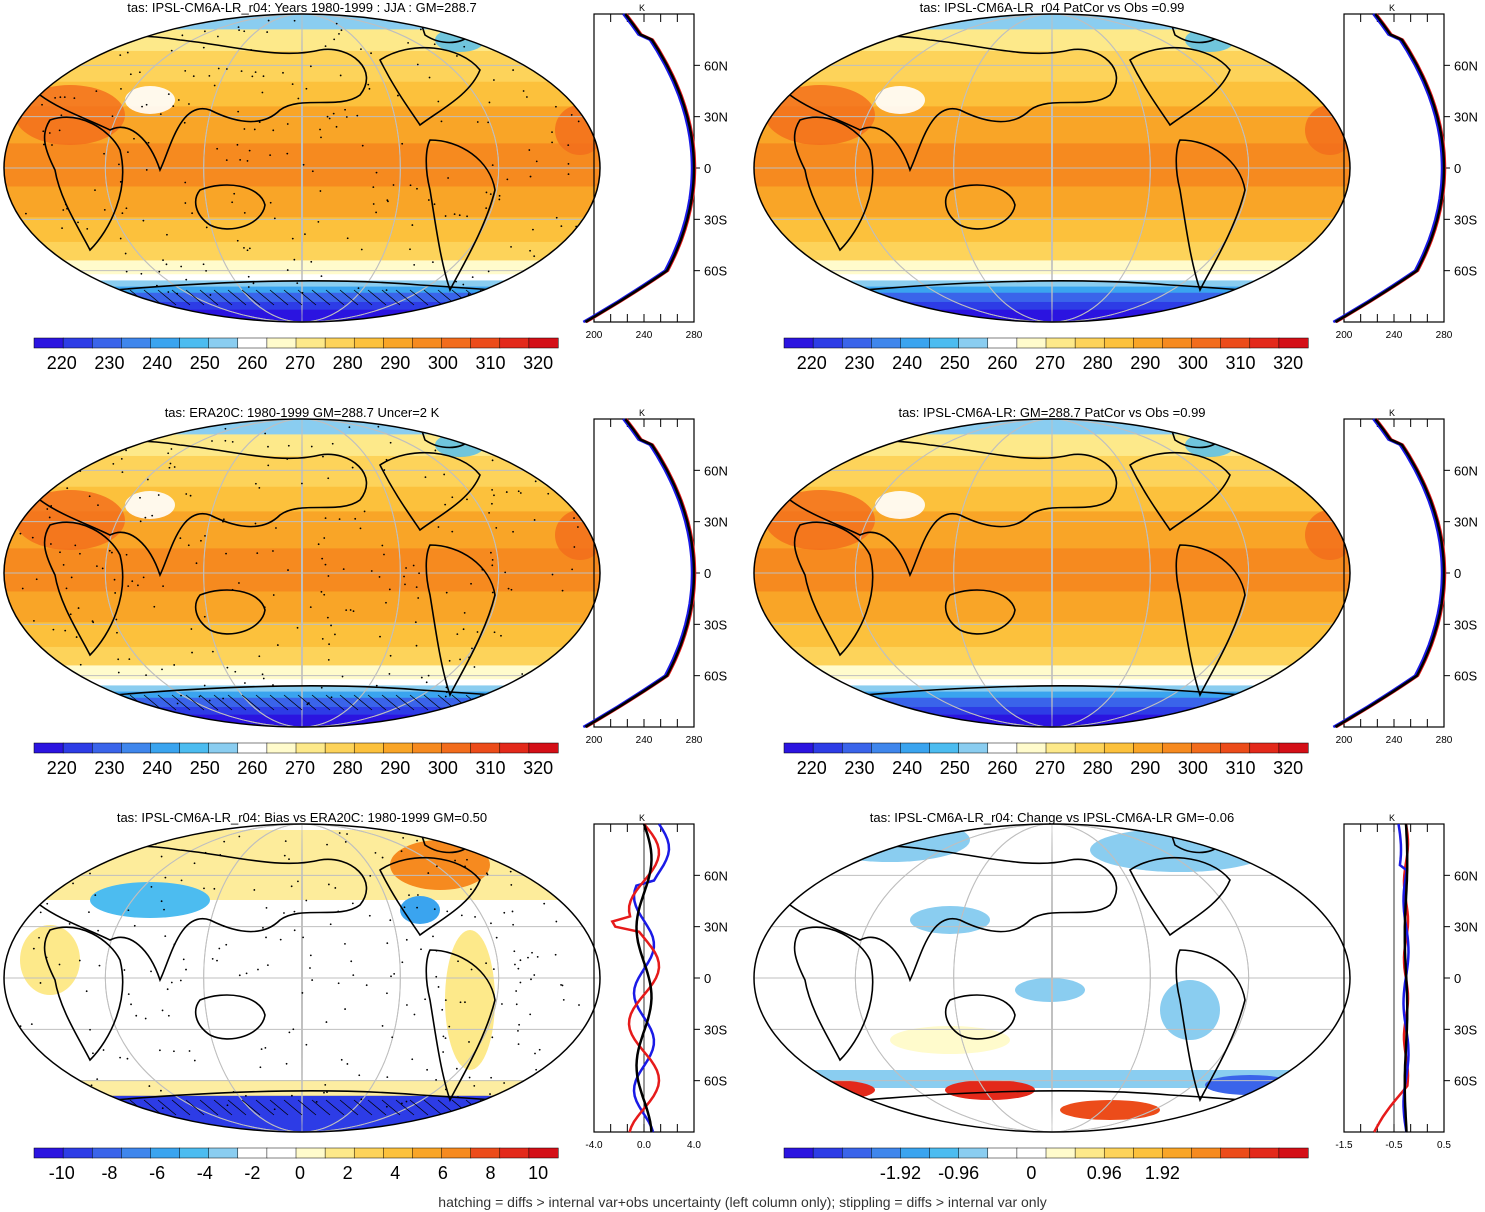 Image resolution: width=1485 pixels, height=1212 pixels. What do you see at coordinates (443, 363) in the screenshot?
I see `colorbar-tick-label: 300` at bounding box center [443, 363].